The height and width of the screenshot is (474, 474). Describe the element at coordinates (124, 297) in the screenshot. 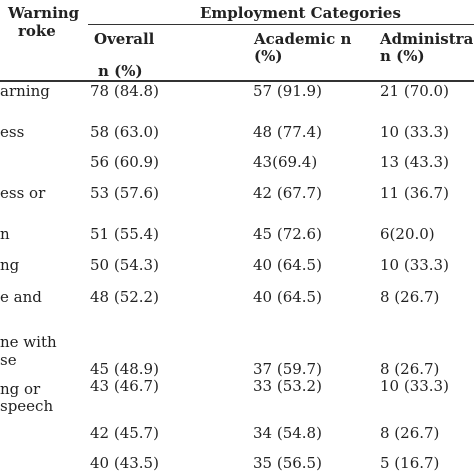

I see `cell-overall: 48 (52.2)` at that location.